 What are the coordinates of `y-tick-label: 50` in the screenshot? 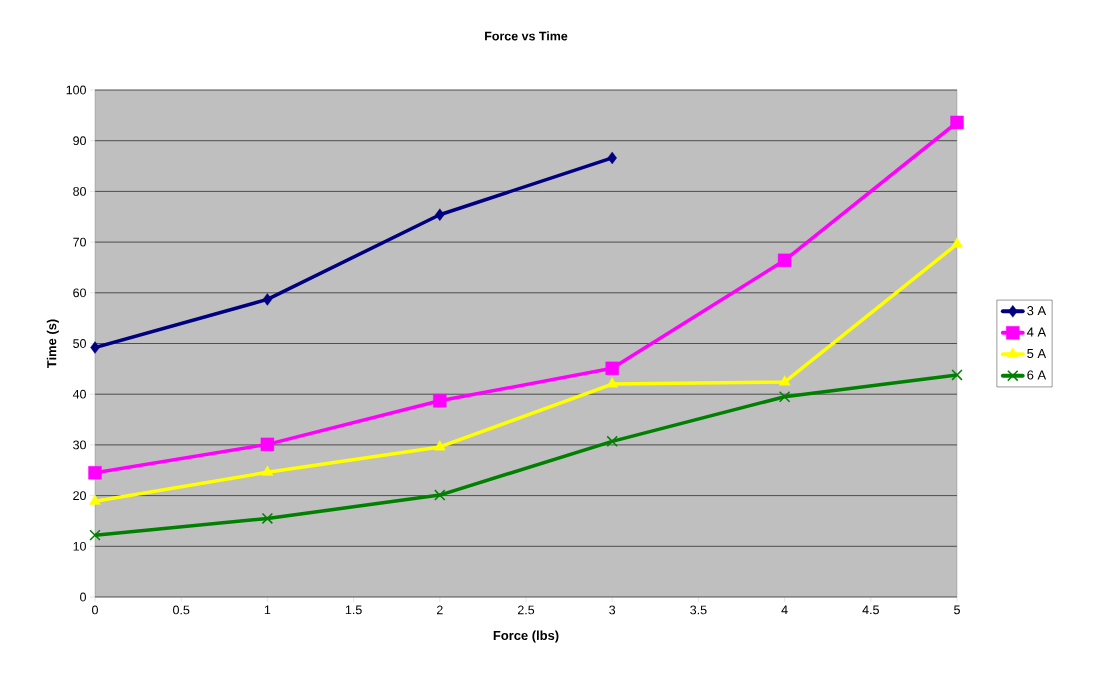 It's located at (79, 343).